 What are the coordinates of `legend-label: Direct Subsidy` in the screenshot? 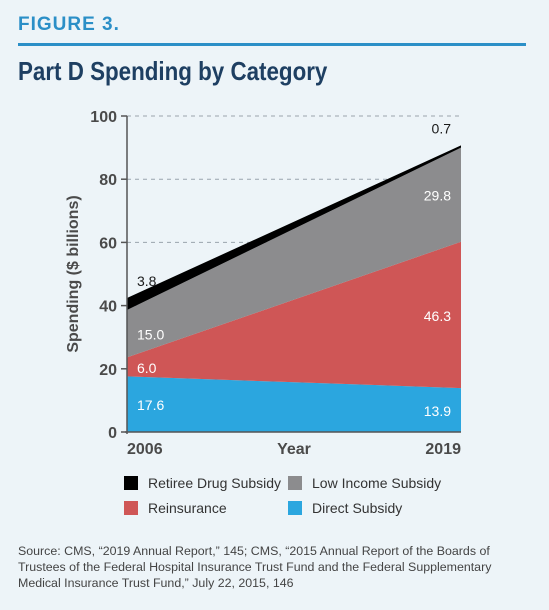 It's located at (357, 508).